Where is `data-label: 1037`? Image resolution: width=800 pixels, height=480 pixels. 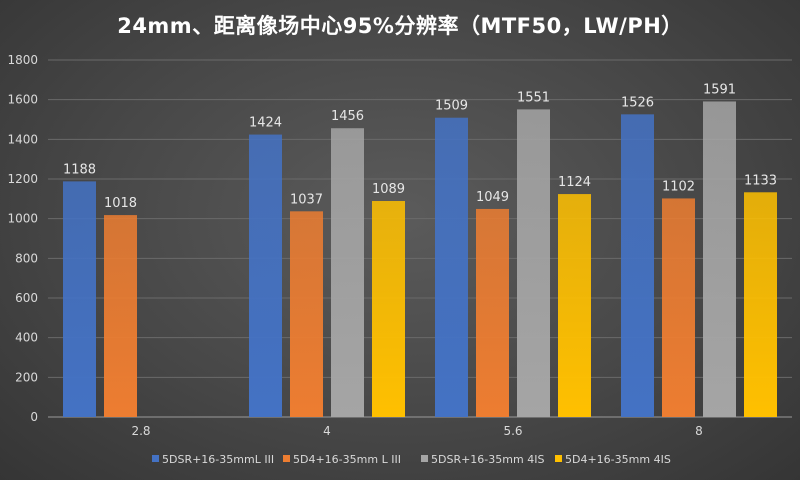
data-label: 1037 is located at coordinates (306, 199).